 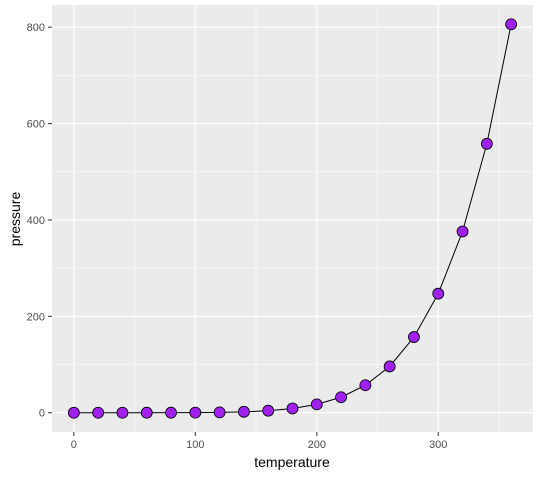 What do you see at coordinates (42, 414) in the screenshot?
I see `y-tick-label: 0` at bounding box center [42, 414].